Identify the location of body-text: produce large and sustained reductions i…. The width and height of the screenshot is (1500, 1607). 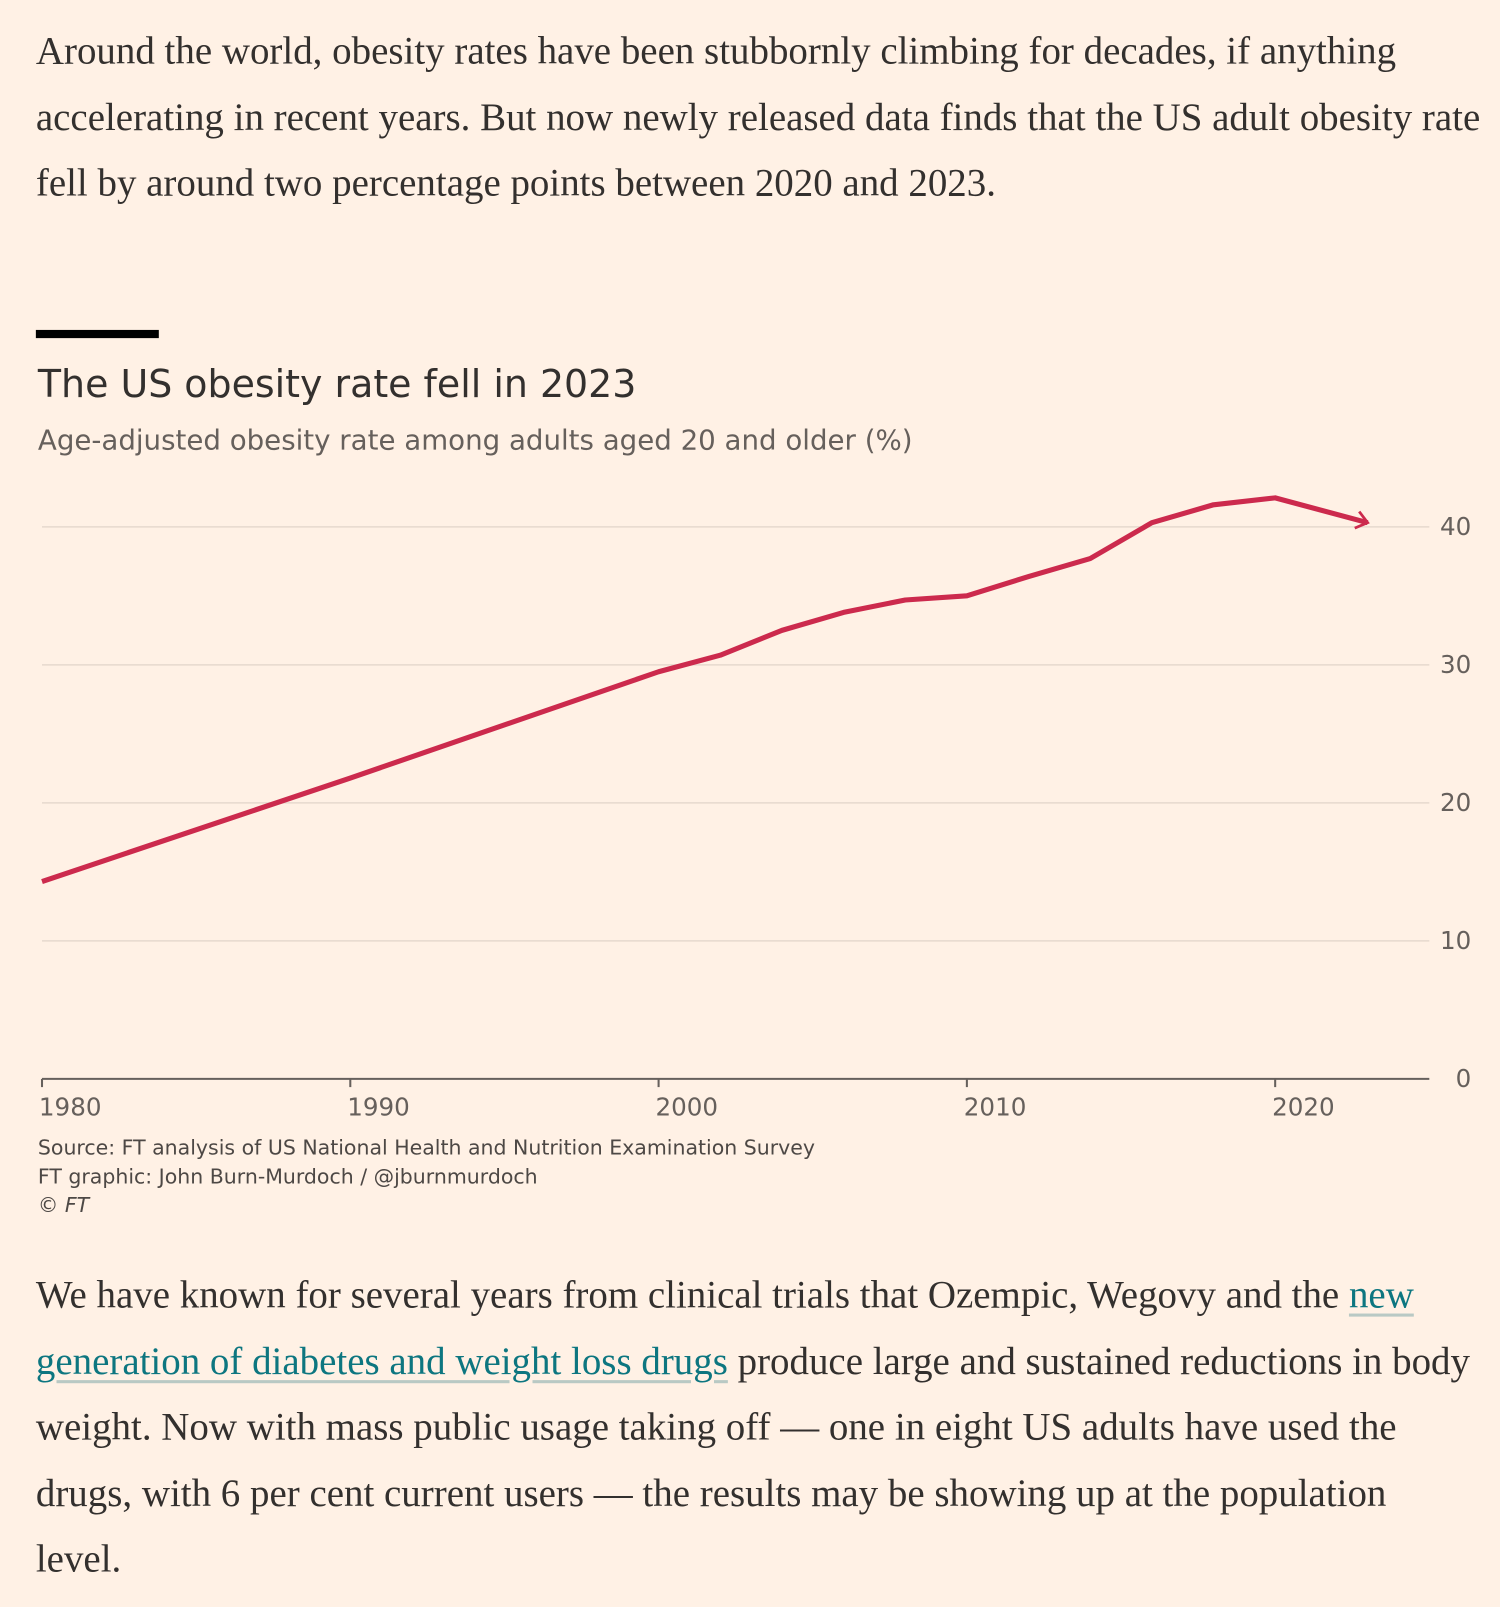
(752, 1460).